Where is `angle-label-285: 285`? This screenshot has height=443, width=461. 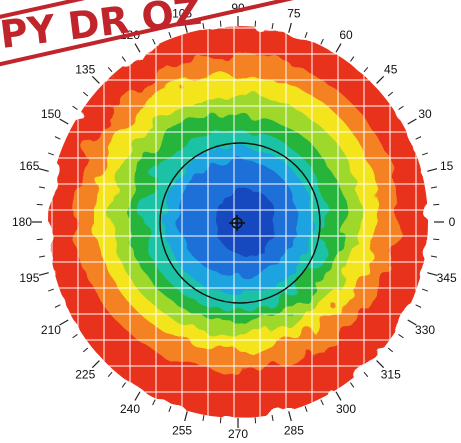
angle-label-285: 285 is located at coordinates (294, 431).